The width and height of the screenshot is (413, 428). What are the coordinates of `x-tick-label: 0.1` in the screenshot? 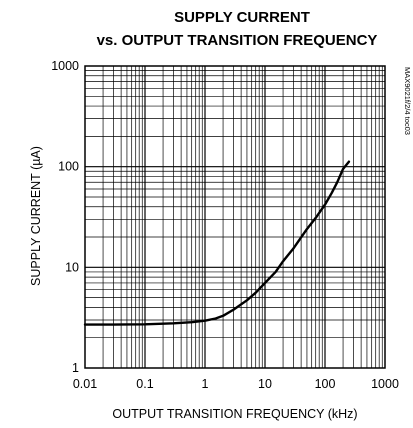 It's located at (144, 384).